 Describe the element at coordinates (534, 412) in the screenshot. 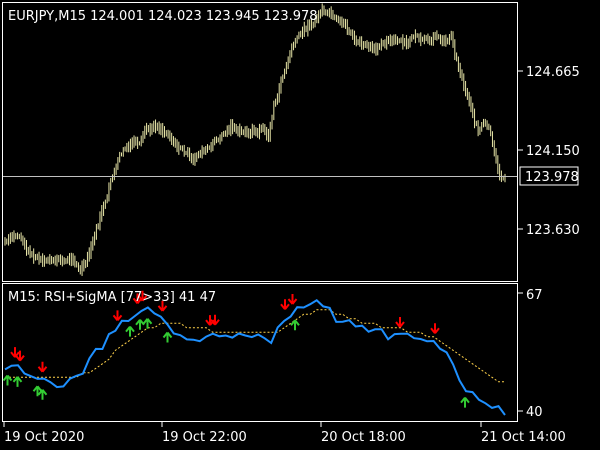

I see `indicator-tick-label-2: 40` at that location.